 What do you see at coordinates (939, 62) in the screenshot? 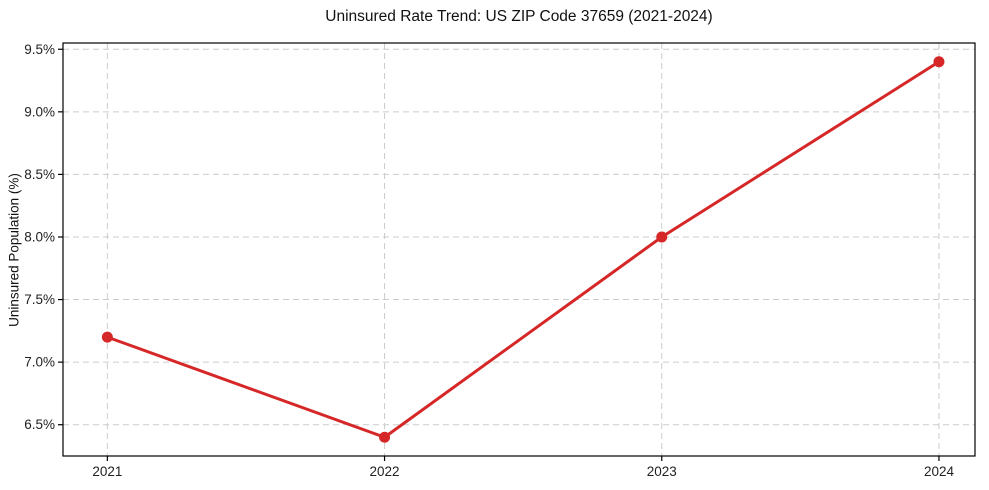
I see `data-point-2024` at bounding box center [939, 62].